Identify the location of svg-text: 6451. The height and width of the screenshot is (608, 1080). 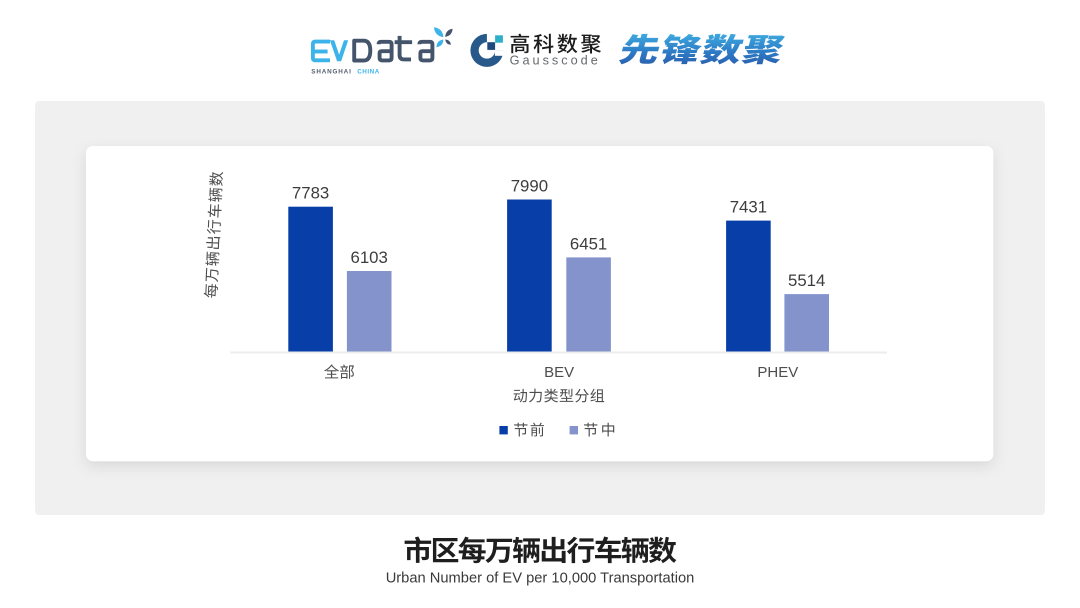
(588, 243).